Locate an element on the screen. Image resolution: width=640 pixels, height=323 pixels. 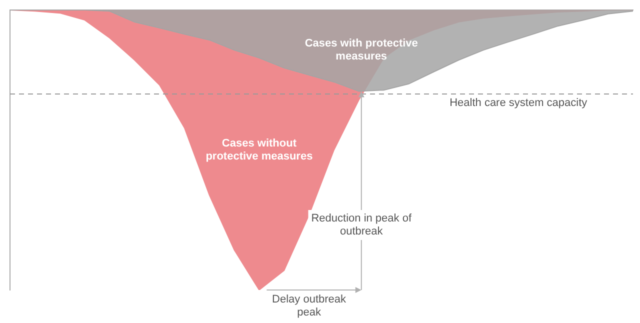
annotation: Reduction in peak of outbreak is located at coordinates (361, 225).